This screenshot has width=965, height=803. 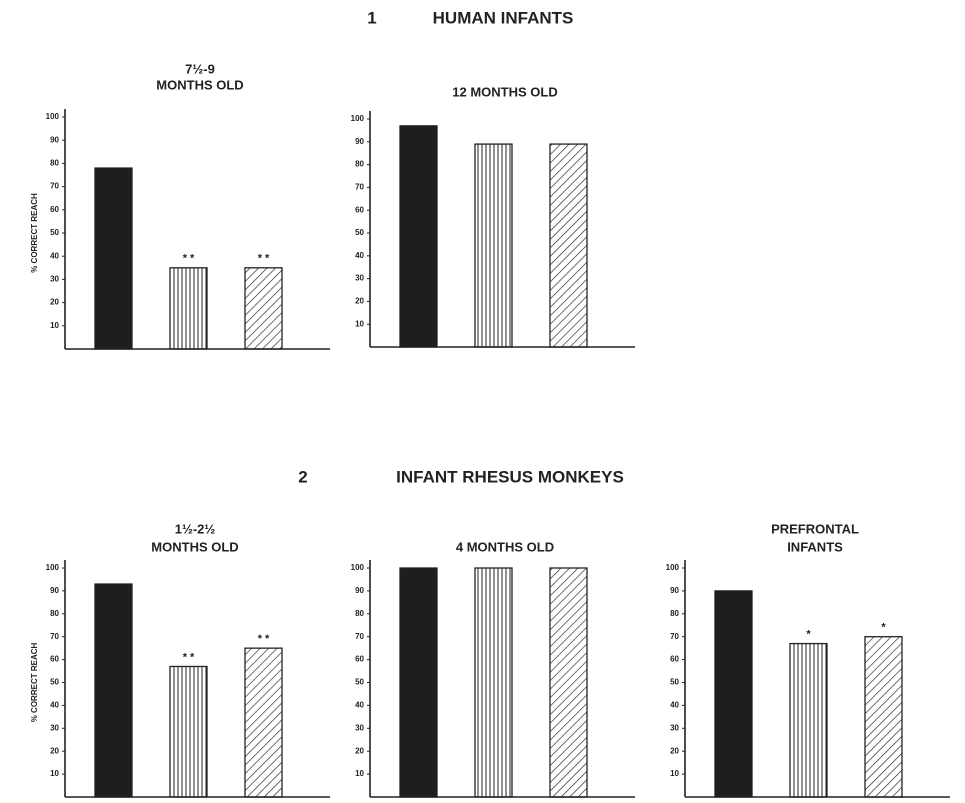 What do you see at coordinates (200, 68) in the screenshot?
I see `chart-title: 7½-9` at bounding box center [200, 68].